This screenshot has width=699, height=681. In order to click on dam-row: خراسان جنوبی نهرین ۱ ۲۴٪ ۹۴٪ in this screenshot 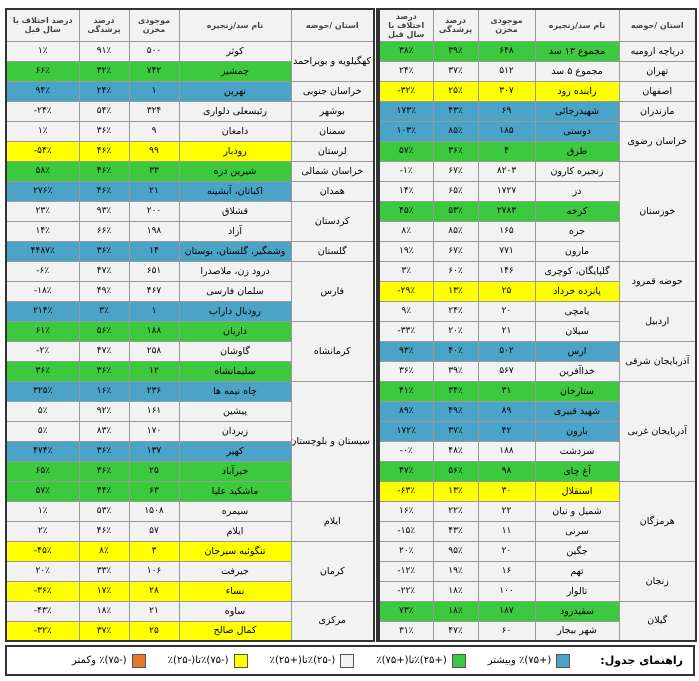, I will do `click(190, 91)`.